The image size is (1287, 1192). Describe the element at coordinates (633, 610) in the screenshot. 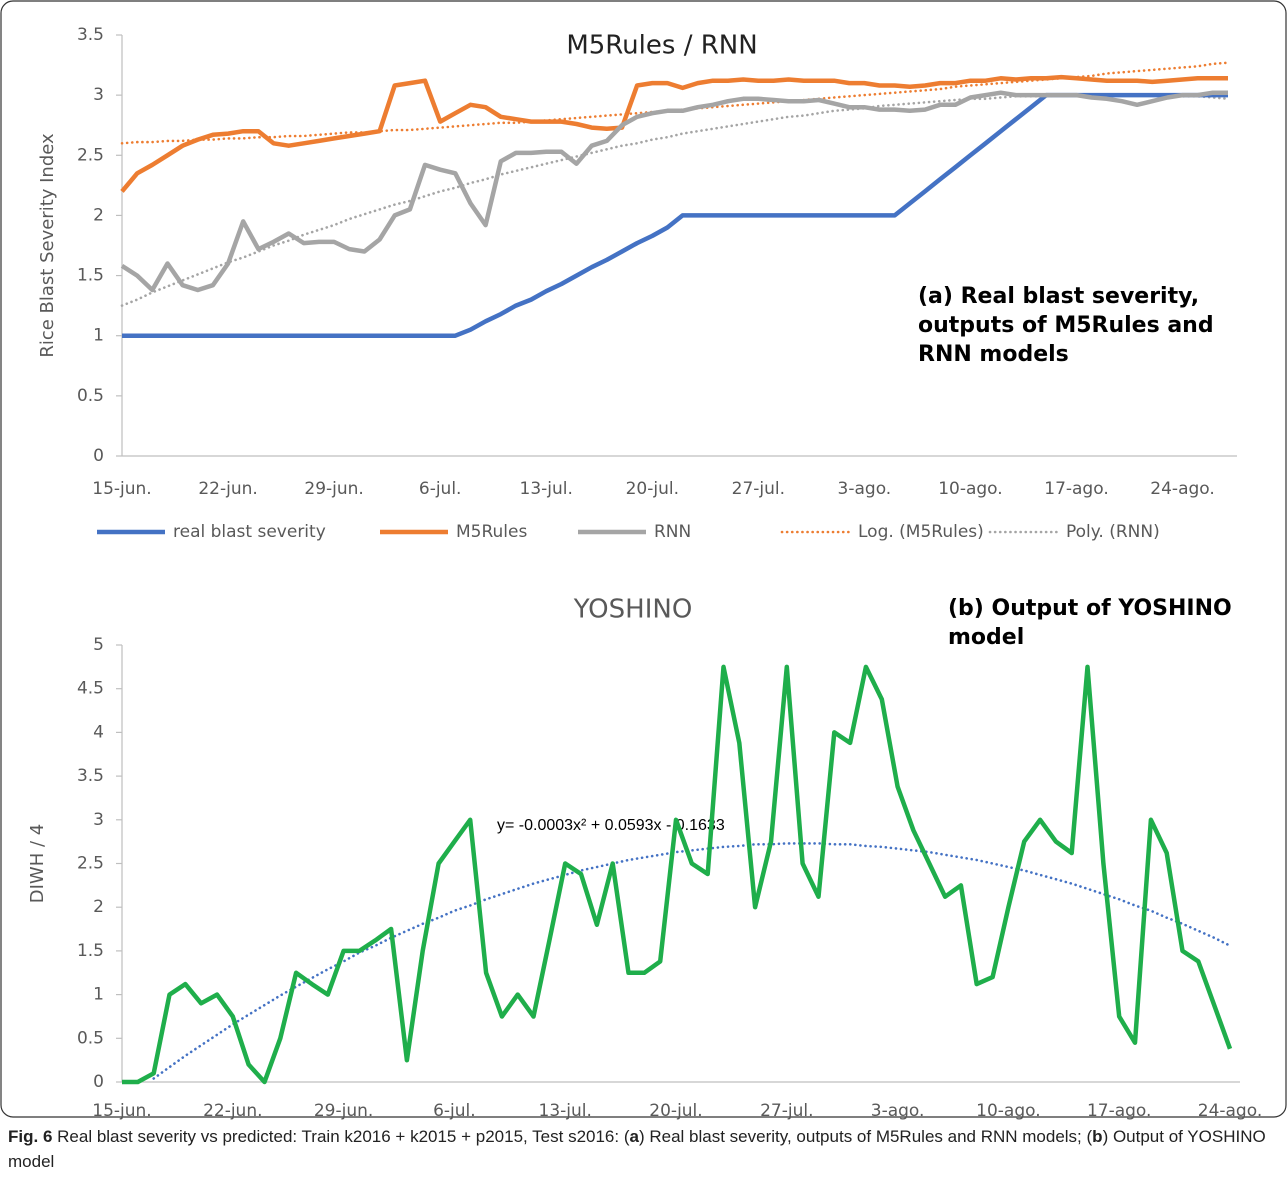

I see `chart-title: YOSHINO` at that location.